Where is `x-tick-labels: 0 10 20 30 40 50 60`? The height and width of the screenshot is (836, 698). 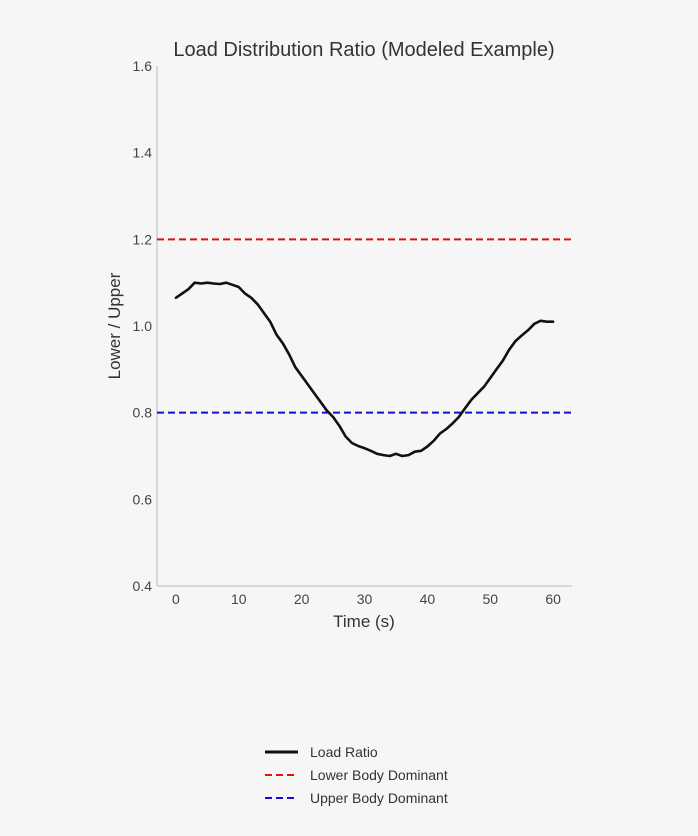
x-tick-labels: 0 10 20 30 40 50 60 is located at coordinates (366, 599).